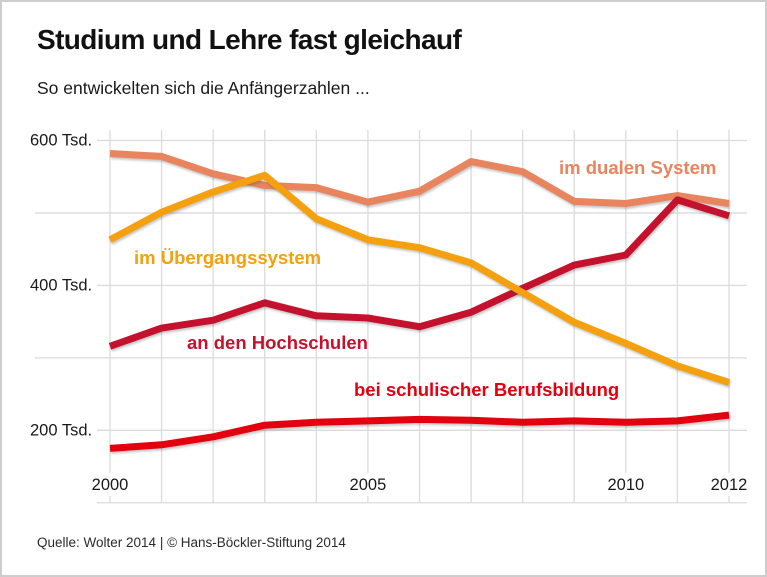 The width and height of the screenshot is (767, 577). I want to click on page-title: Studium und Lehre fast gleichauf, so click(249, 39).